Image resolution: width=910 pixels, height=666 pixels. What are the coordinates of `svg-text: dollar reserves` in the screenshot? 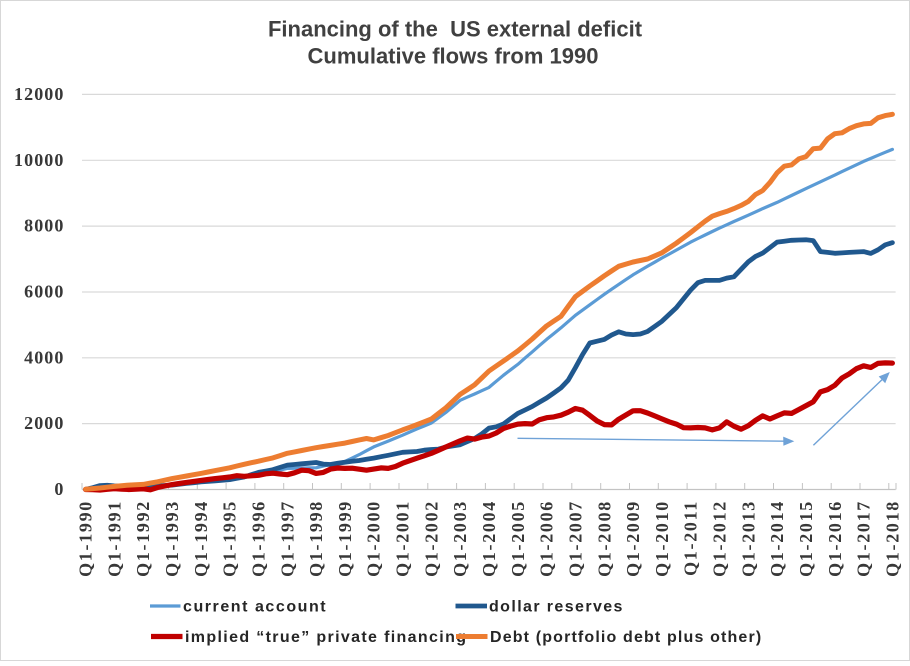 It's located at (556, 607).